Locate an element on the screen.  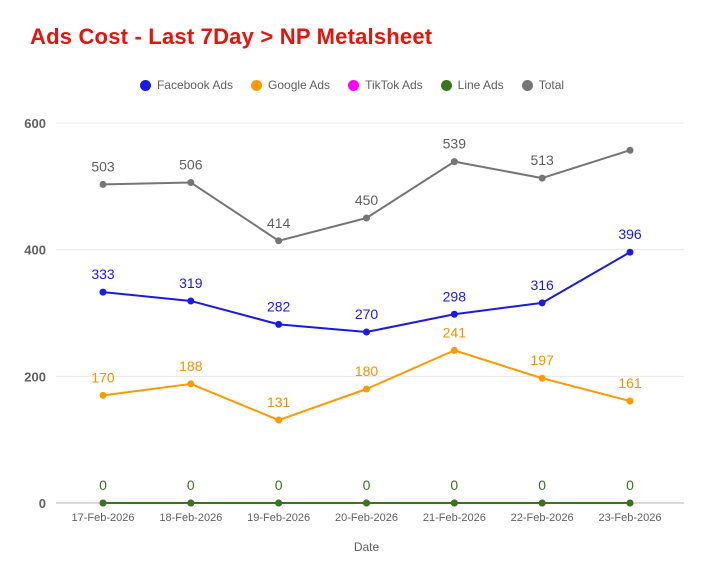
data-label-total: 506 is located at coordinates (191, 165).